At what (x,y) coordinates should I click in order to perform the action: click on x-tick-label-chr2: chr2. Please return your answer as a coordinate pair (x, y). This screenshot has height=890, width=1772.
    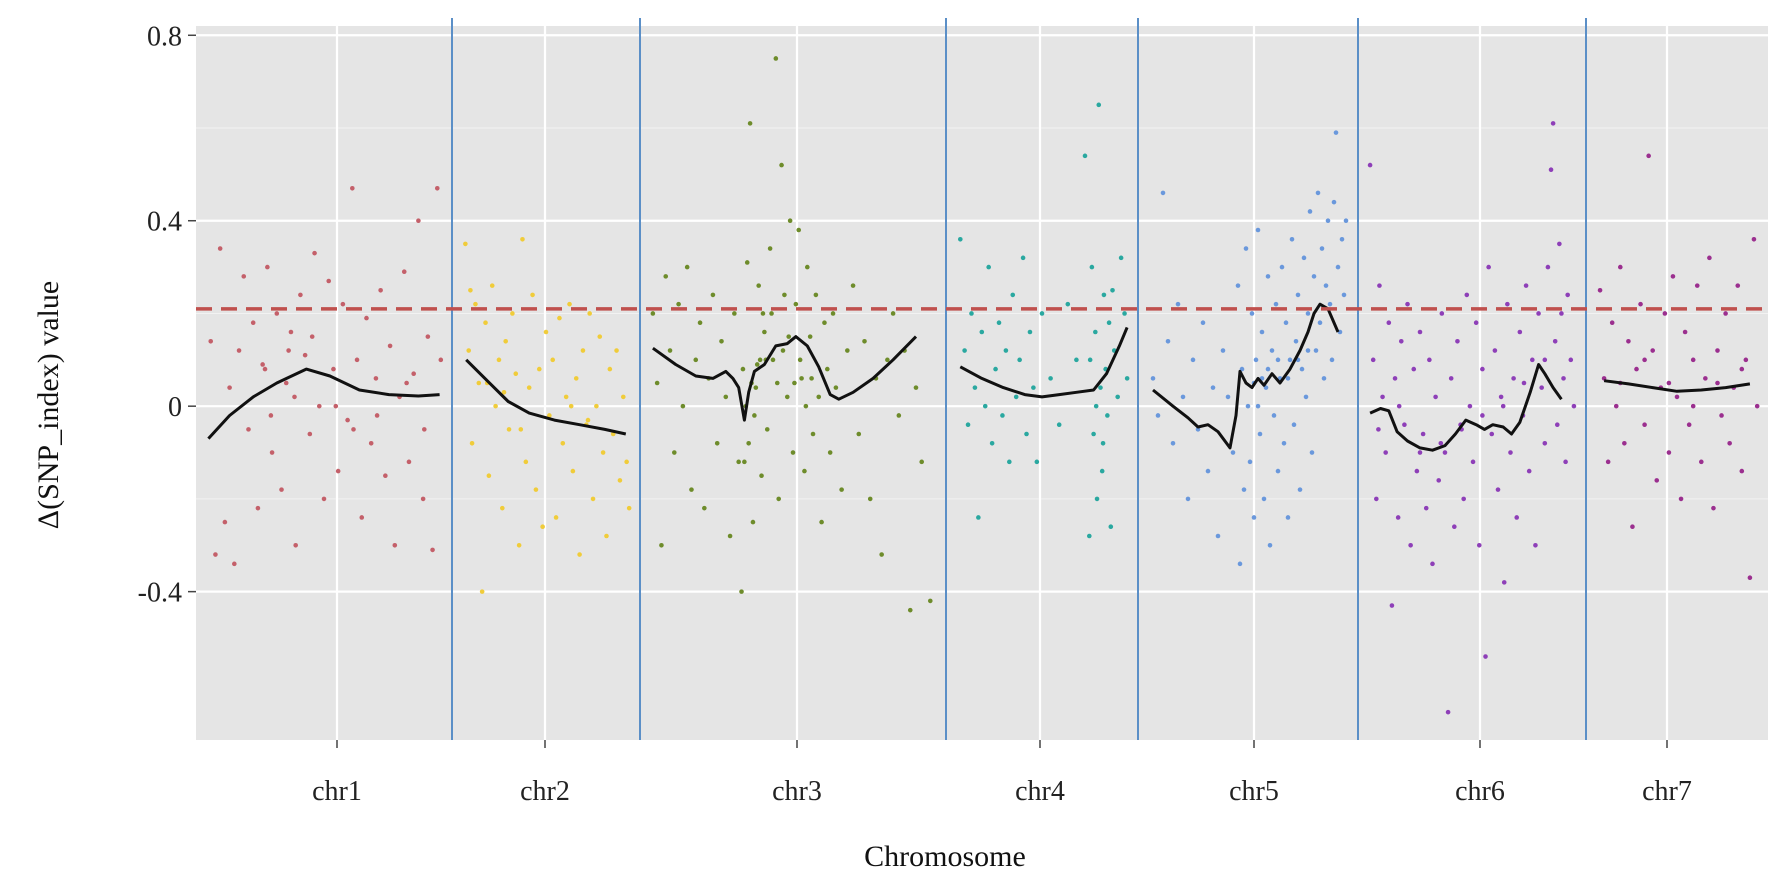
    Looking at the image, I should click on (545, 791).